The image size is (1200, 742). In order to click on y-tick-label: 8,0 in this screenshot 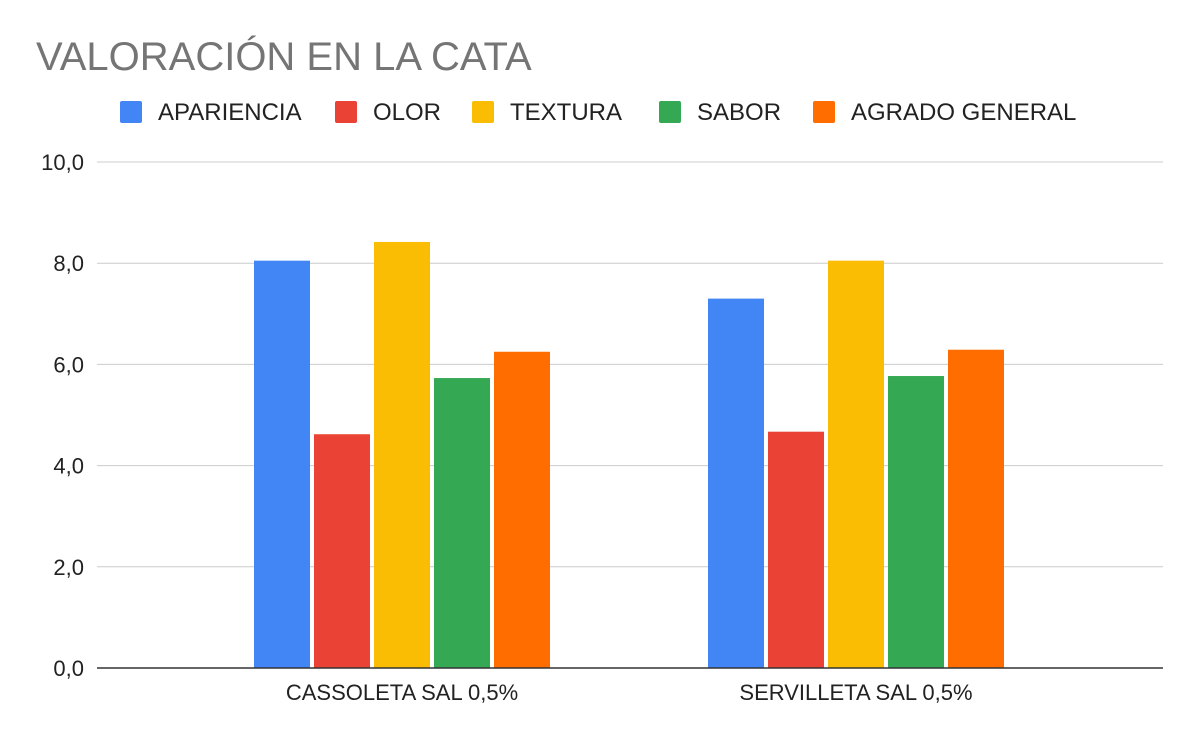, I will do `click(68, 263)`.